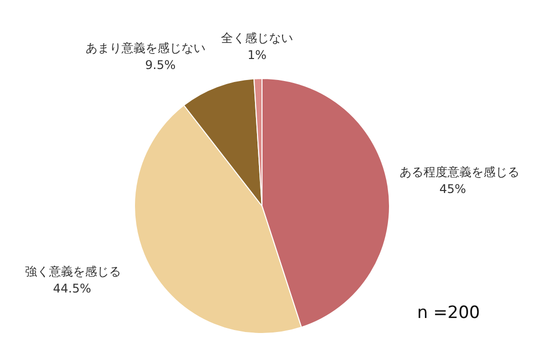 The image size is (536, 359). I want to click on data-label: 9.5%, so click(160, 65).